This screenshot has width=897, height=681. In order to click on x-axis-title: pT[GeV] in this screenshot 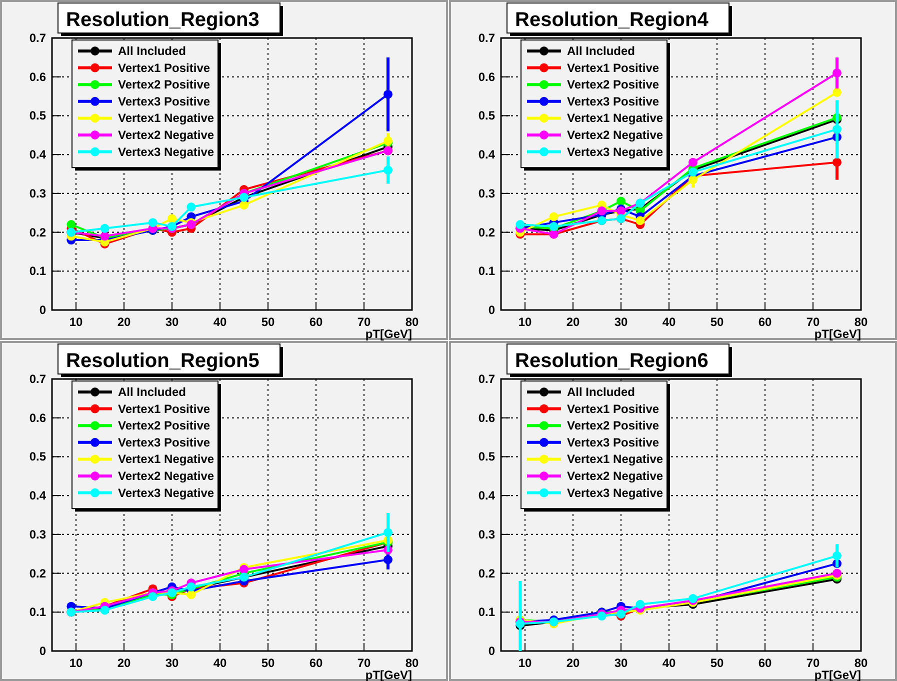, I will do `click(388, 334)`.